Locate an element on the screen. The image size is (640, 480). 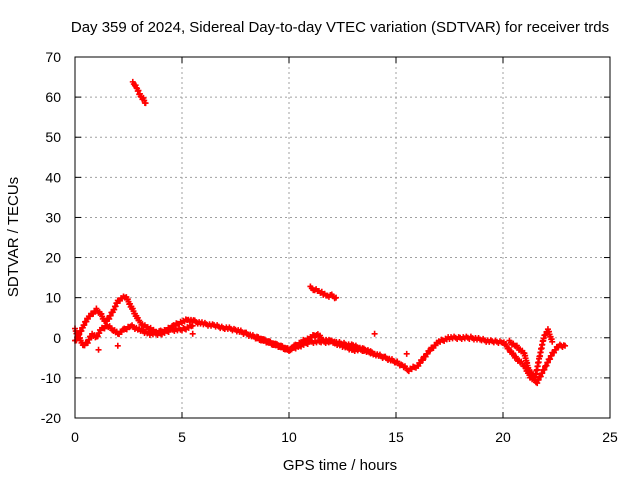
y-axis-label: SDTVAR / TECUs is located at coordinates (13, 237).